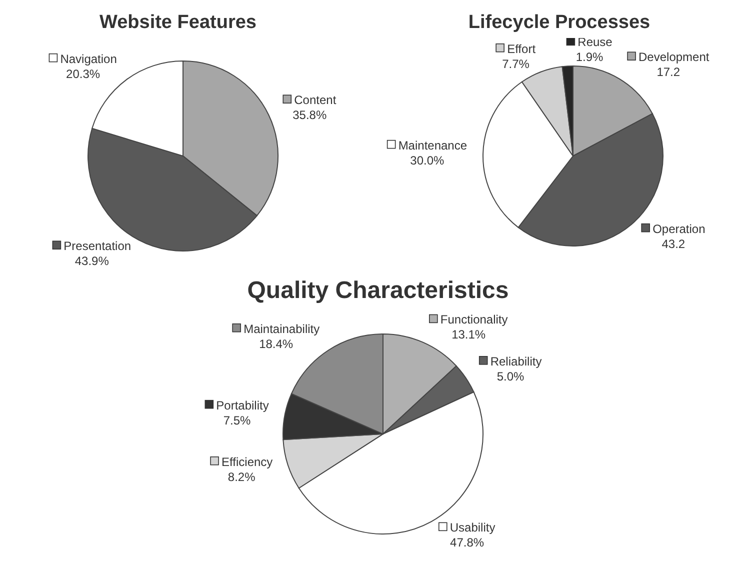 This screenshot has width=746, height=561. Describe the element at coordinates (559, 22) in the screenshot. I see `chart-title: Lifecycle Processes` at that location.